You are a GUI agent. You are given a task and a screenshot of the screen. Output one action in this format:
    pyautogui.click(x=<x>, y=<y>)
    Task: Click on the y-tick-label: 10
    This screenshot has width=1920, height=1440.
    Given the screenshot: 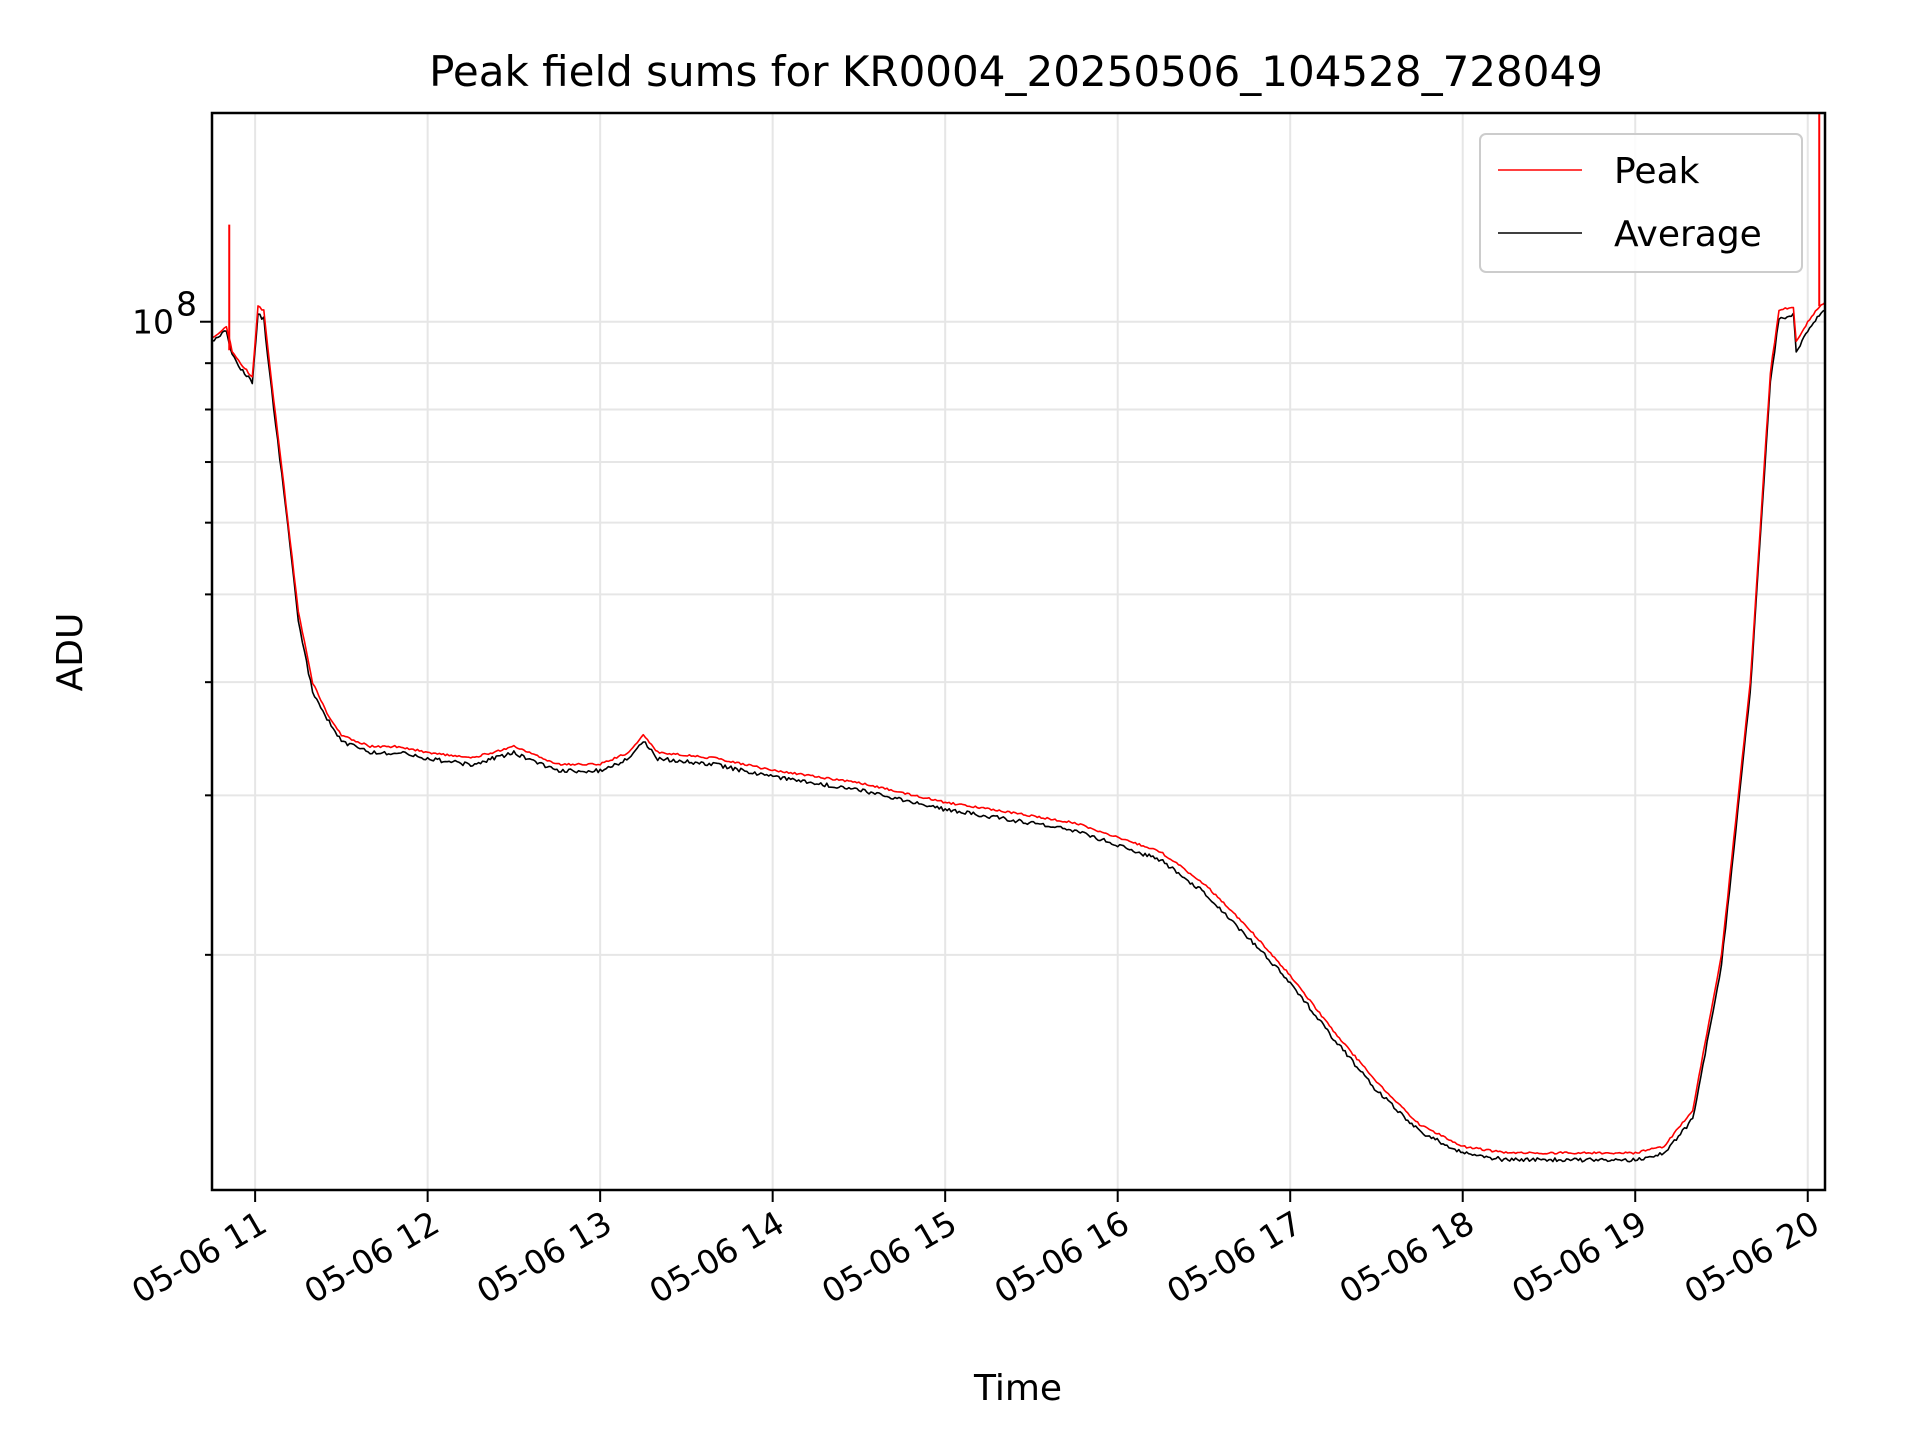 What is the action you would take?
    pyautogui.click(x=153, y=322)
    